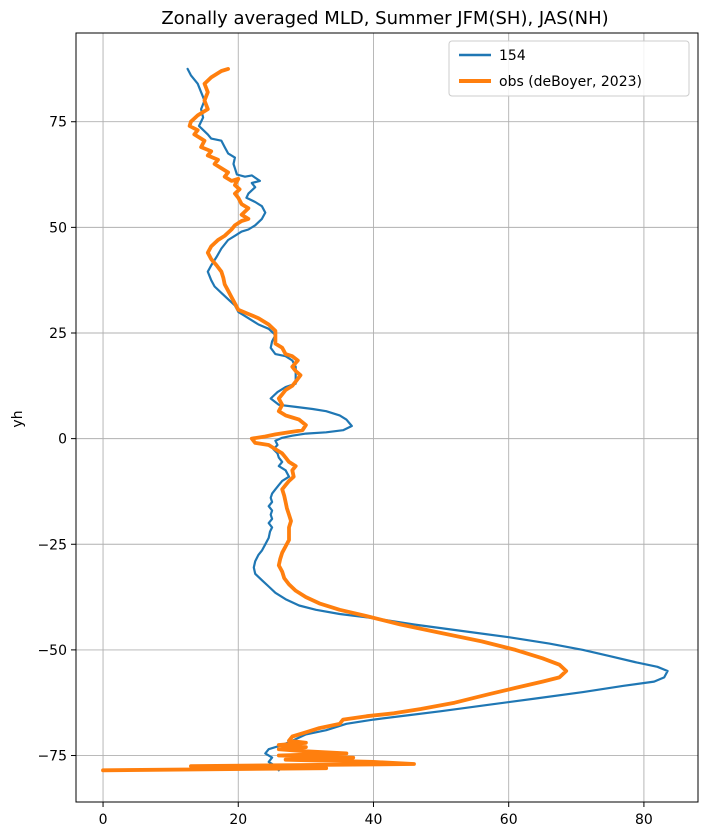  Describe the element at coordinates (52, 651) in the screenshot. I see `y-tick-label: −50` at that location.